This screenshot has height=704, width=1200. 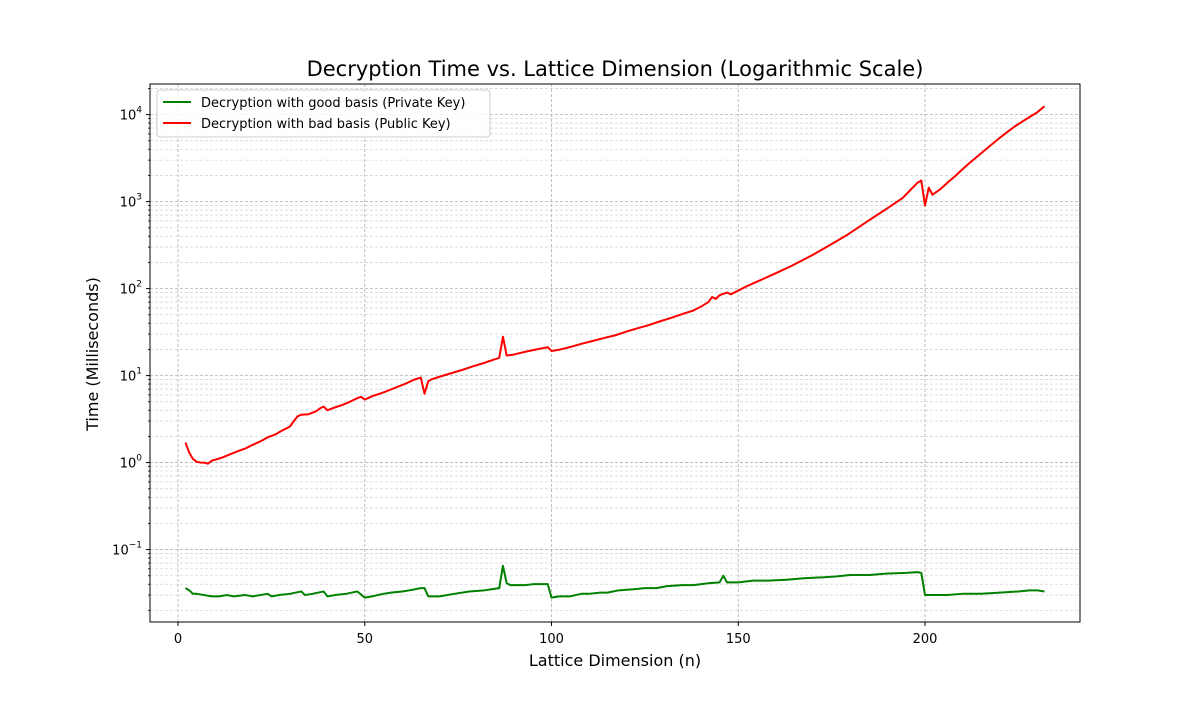 I want to click on x-tick-label: 50, so click(x=364, y=639).